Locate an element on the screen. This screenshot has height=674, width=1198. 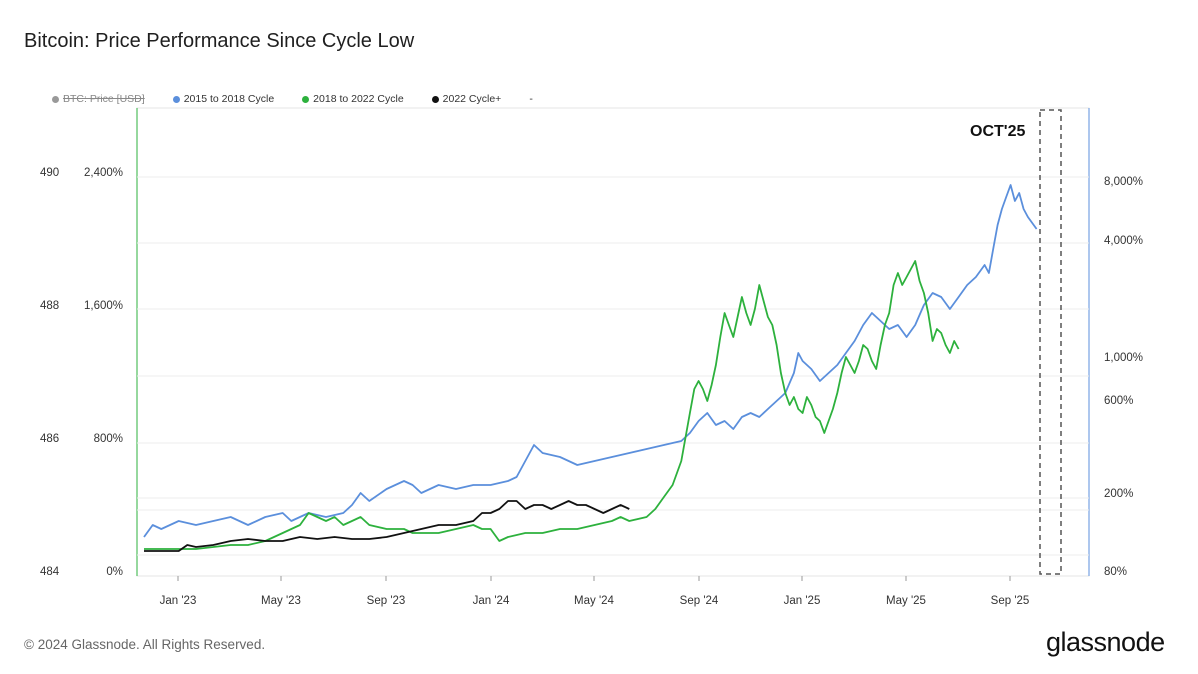
x-tick-label: May '25 is located at coordinates (906, 601).